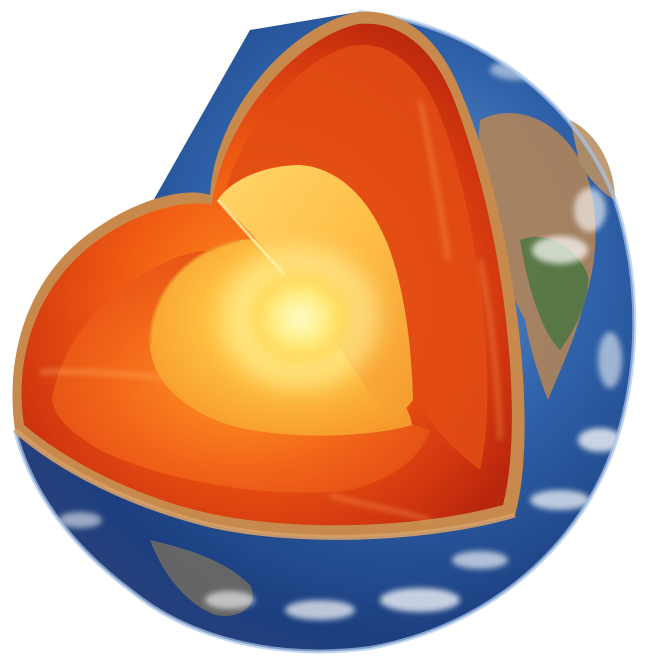  What do you see at coordinates (300, 318) in the screenshot?
I see `inner-core` at bounding box center [300, 318].